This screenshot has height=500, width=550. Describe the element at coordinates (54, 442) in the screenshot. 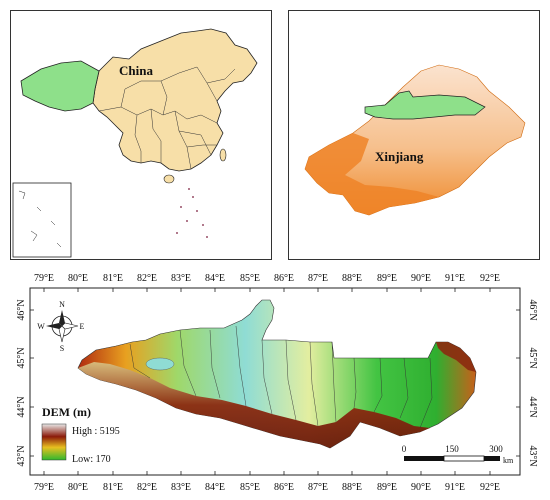

I see `legend-color-ramp` at that location.